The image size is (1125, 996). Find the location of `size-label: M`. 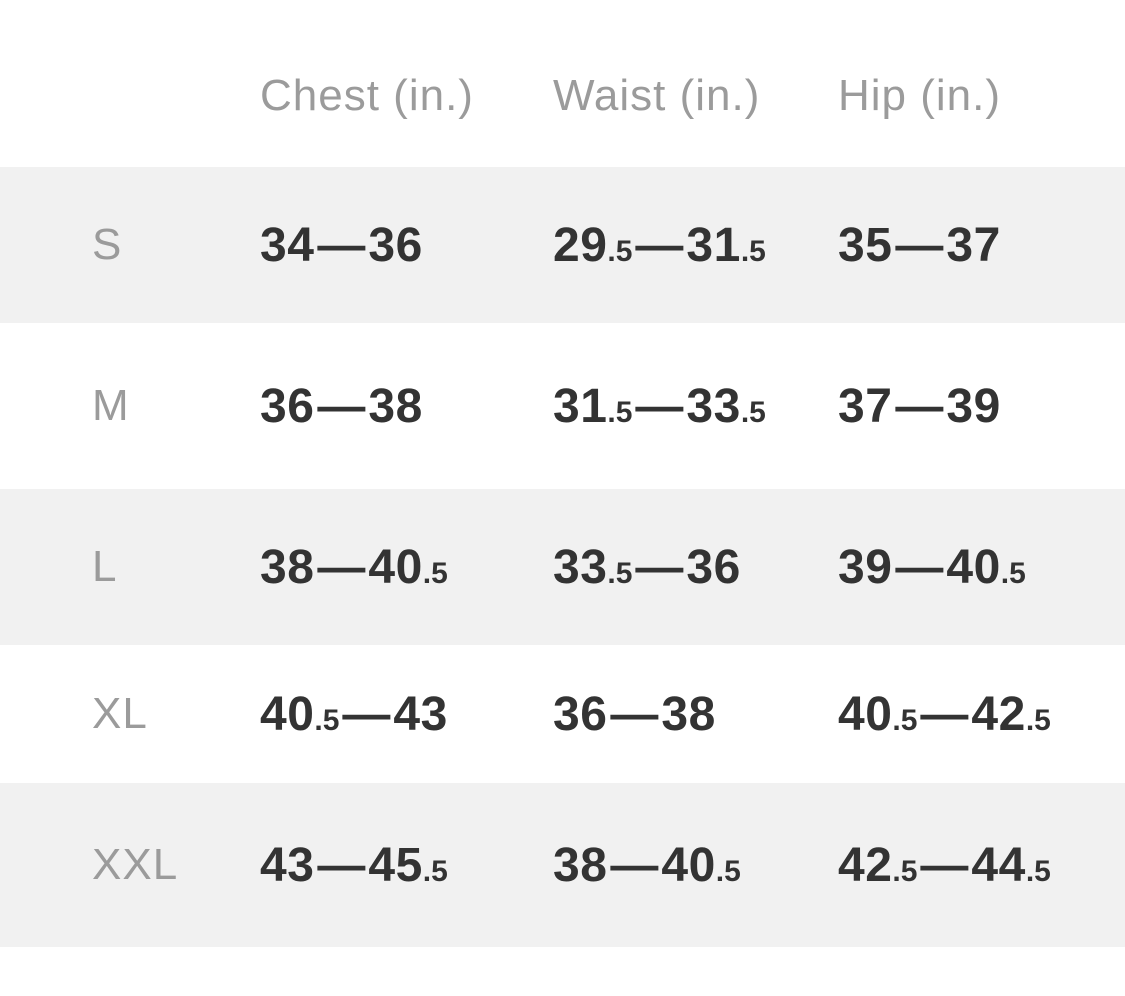

size-label: M is located at coordinates (111, 405).